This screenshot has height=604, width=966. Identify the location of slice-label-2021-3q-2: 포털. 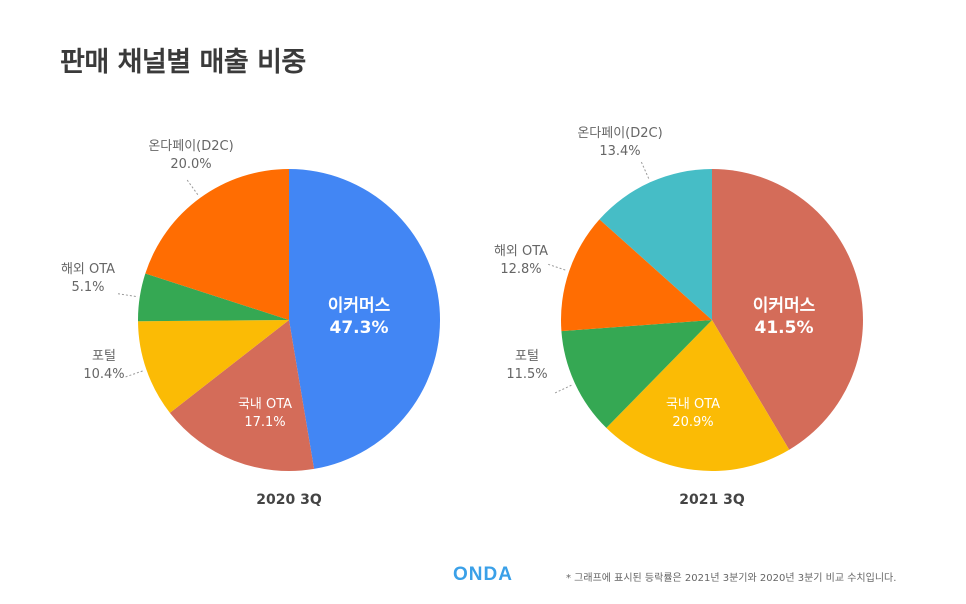
(527, 356).